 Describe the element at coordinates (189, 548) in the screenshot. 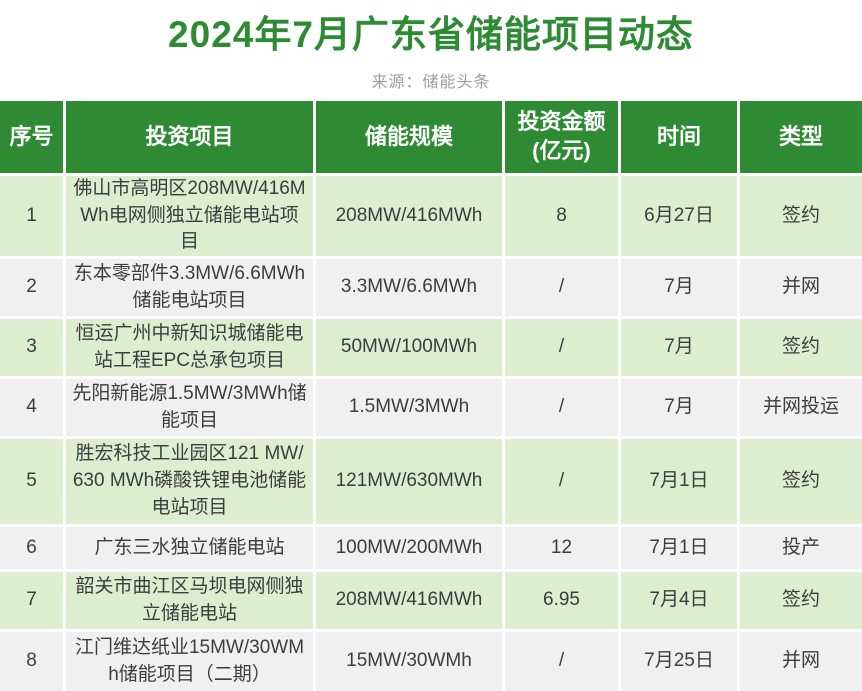

I see `row6-project-cell: 广东三水独立储能电站` at that location.